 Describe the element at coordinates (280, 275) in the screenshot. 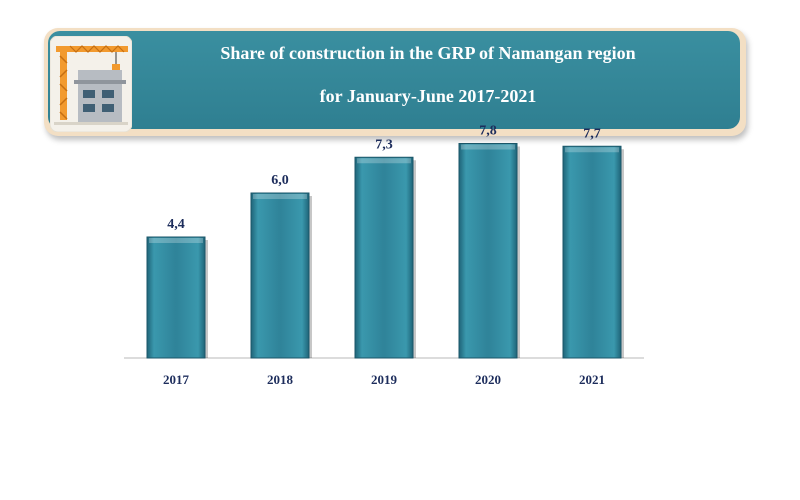

I see `bar-2018` at that location.